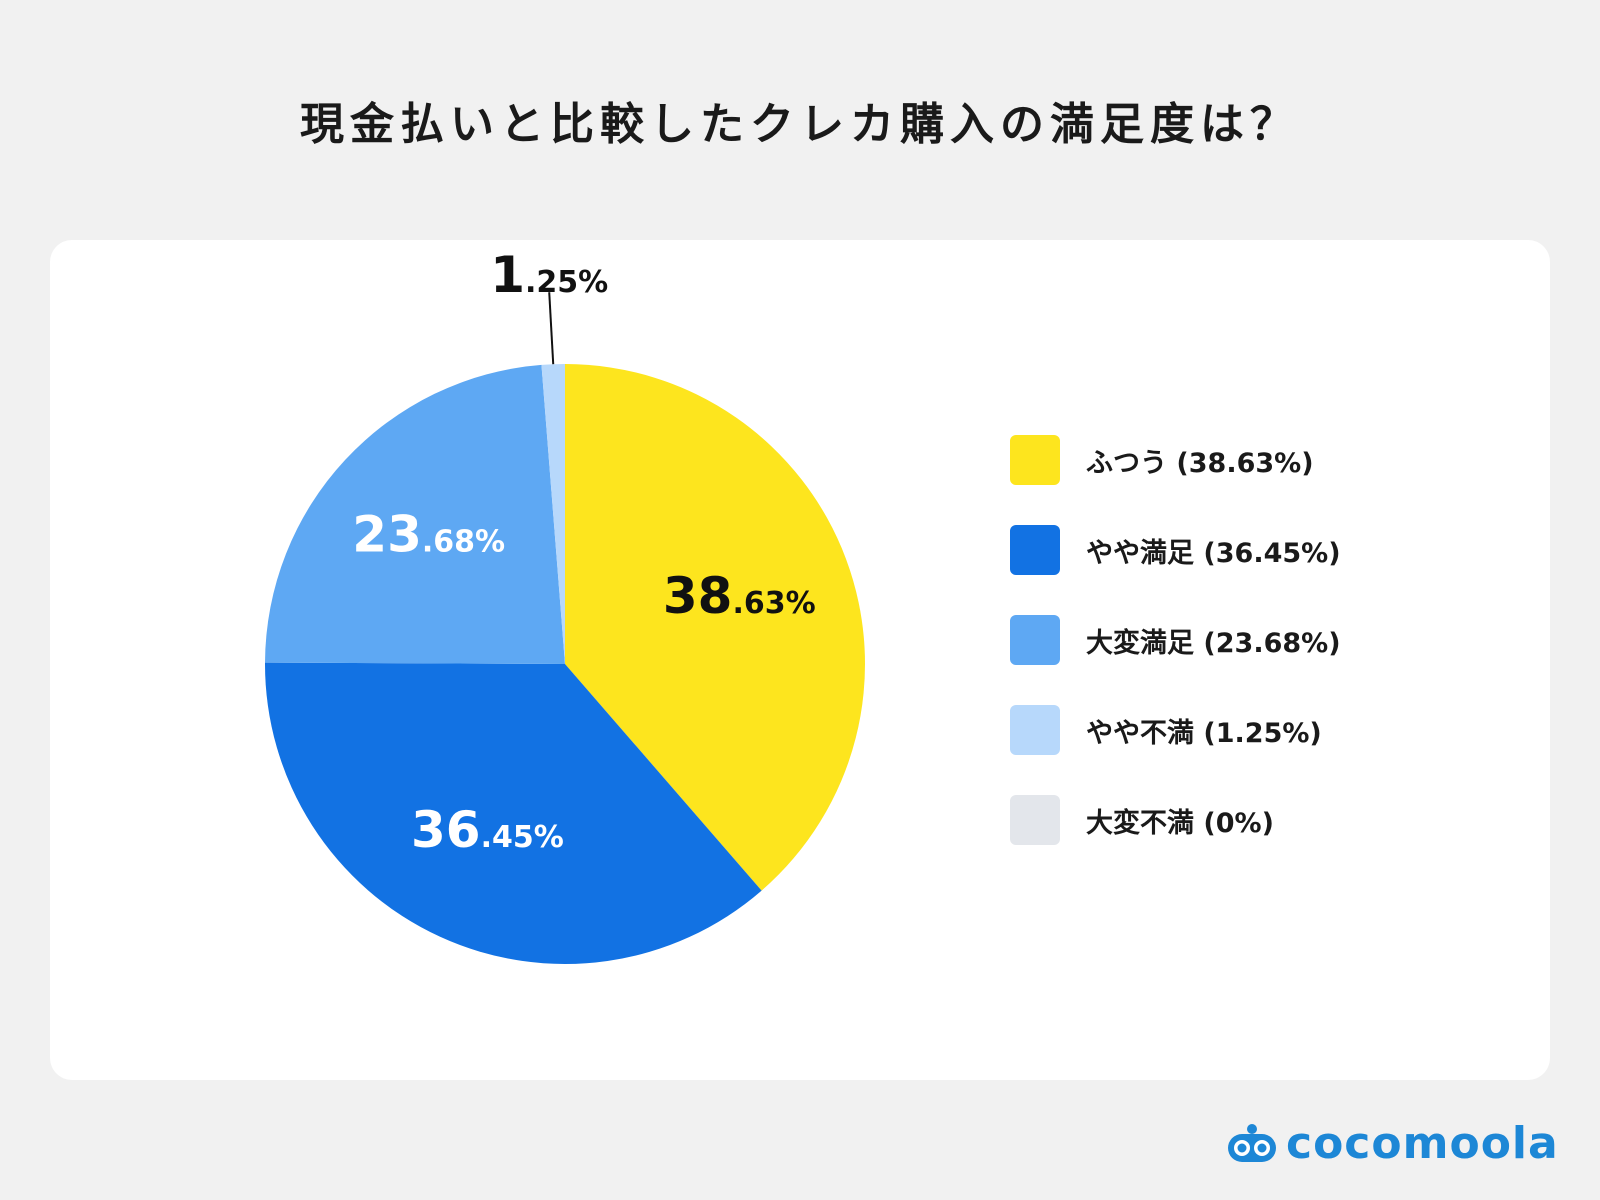 This screenshot has height=1200, width=1600. What do you see at coordinates (549, 275) in the screenshot?
I see `data-label: 1.25%` at bounding box center [549, 275].